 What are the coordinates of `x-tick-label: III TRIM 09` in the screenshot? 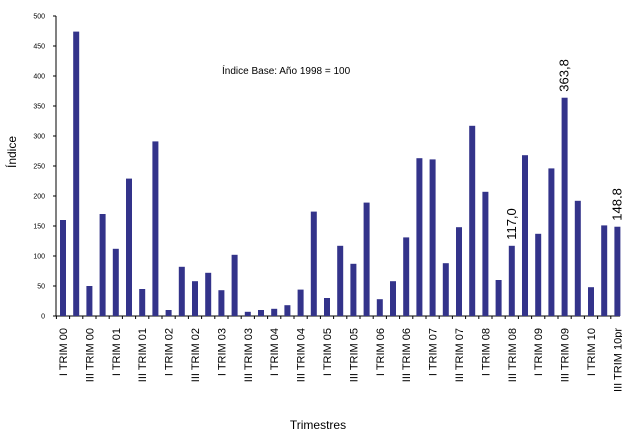 It's located at (566, 355).